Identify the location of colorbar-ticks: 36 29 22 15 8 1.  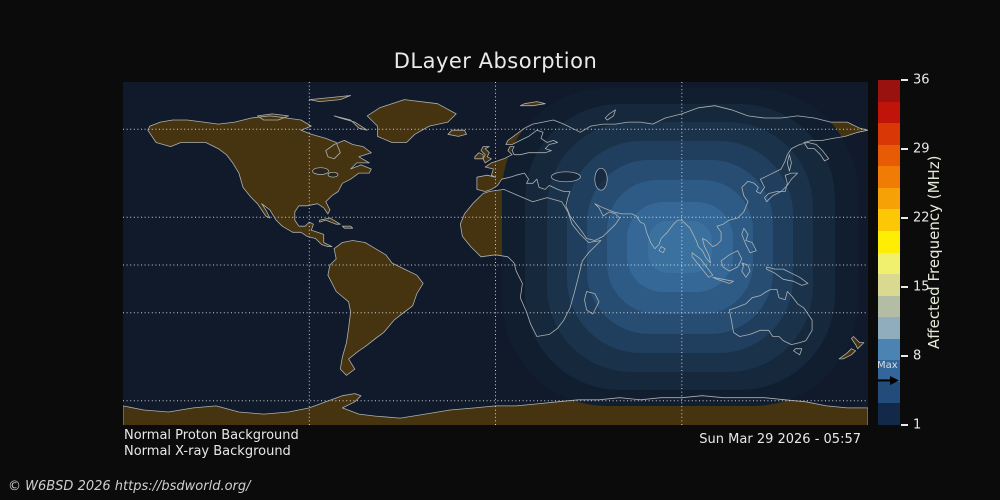
(930, 253).